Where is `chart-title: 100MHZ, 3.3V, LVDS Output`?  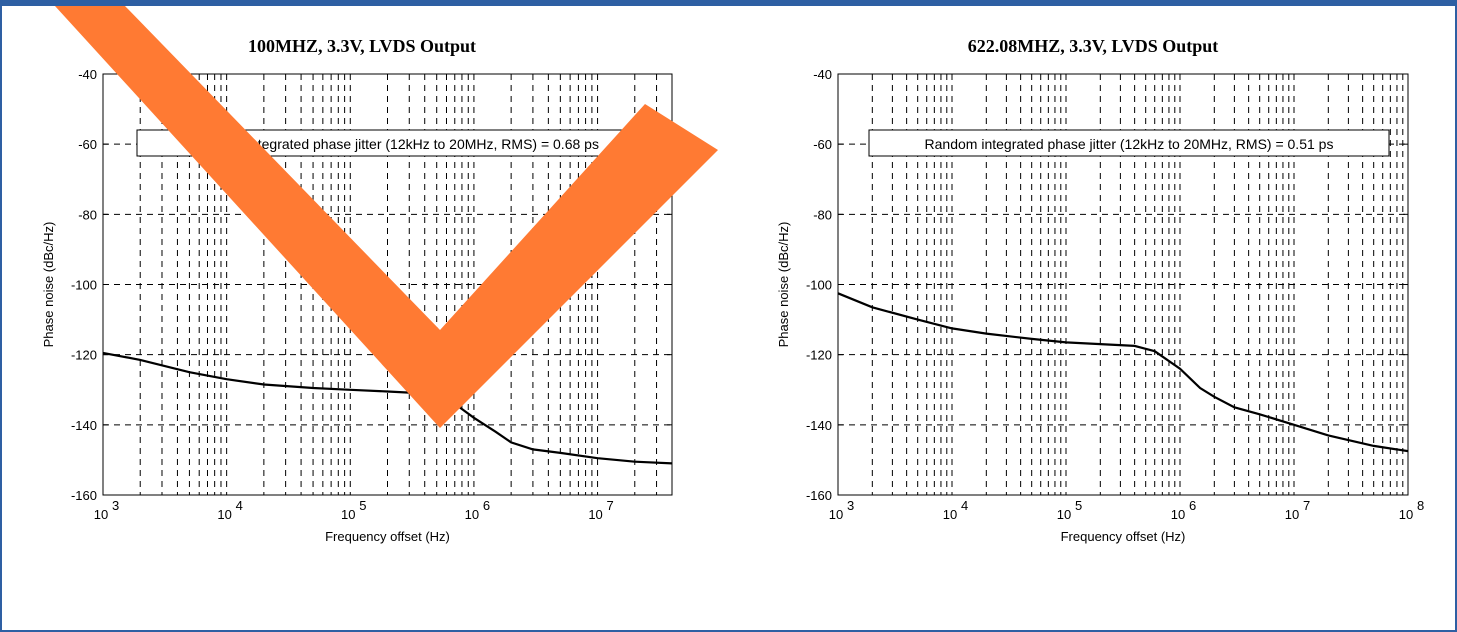
chart-title: 100MHZ, 3.3V, LVDS Output is located at coordinates (362, 46).